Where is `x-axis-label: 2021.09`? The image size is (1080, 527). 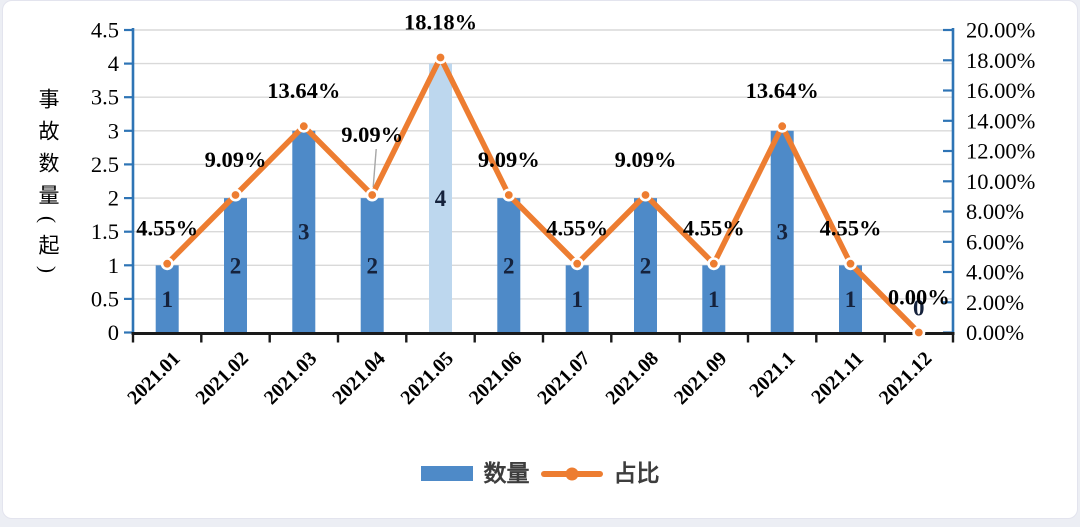 x-axis-label: 2021.09 is located at coordinates (701, 378).